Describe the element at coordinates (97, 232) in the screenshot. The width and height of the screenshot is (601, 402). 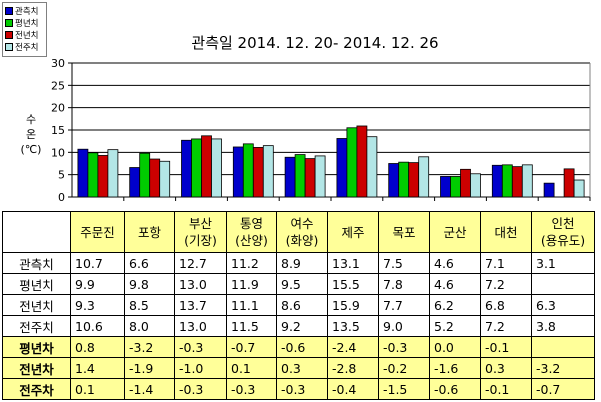
I see `column-header: 주문진` at that location.